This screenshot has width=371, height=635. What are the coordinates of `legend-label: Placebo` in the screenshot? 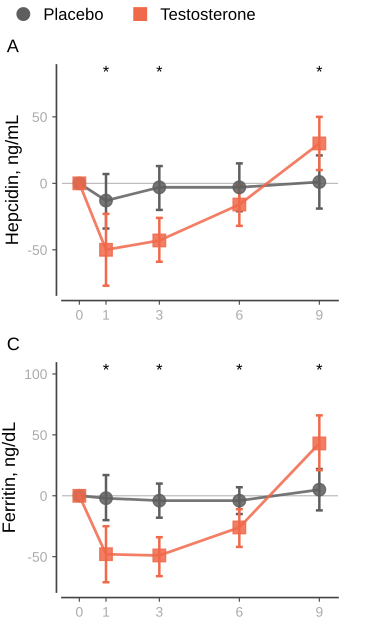 It's located at (73, 14).